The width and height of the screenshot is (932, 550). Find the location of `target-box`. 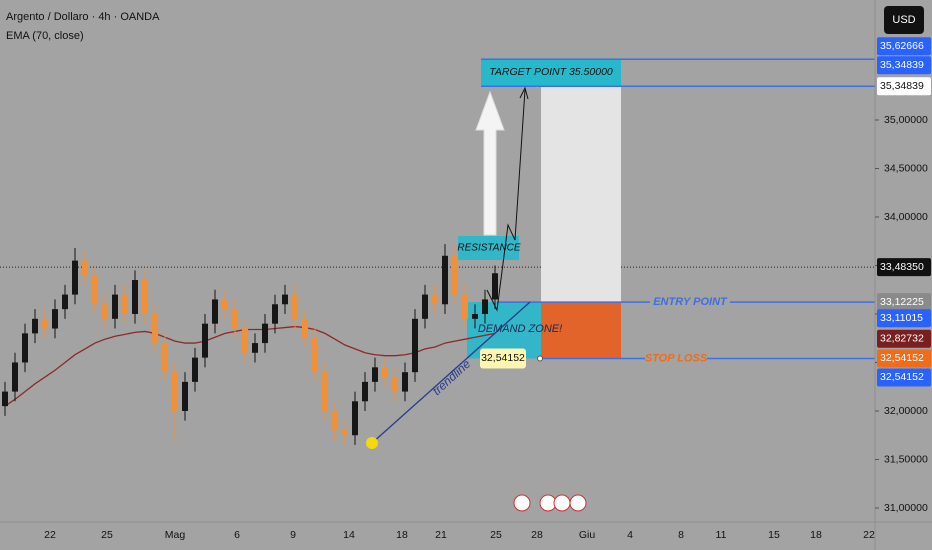

target-box is located at coordinates (551, 73).